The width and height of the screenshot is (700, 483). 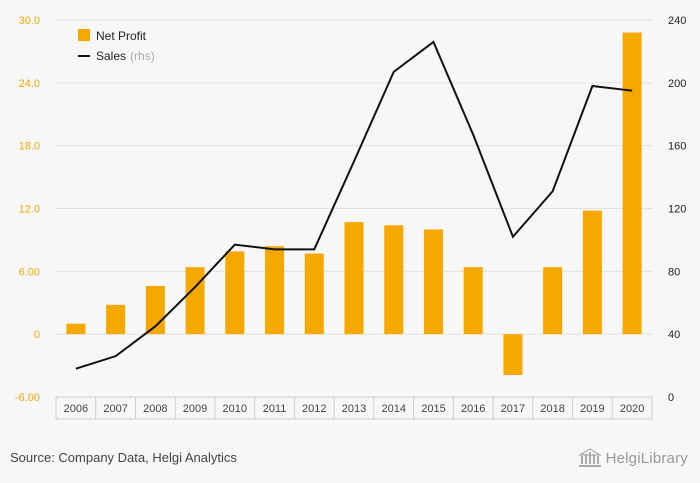 I want to click on x-tick-label: 2017, so click(x=513, y=409).